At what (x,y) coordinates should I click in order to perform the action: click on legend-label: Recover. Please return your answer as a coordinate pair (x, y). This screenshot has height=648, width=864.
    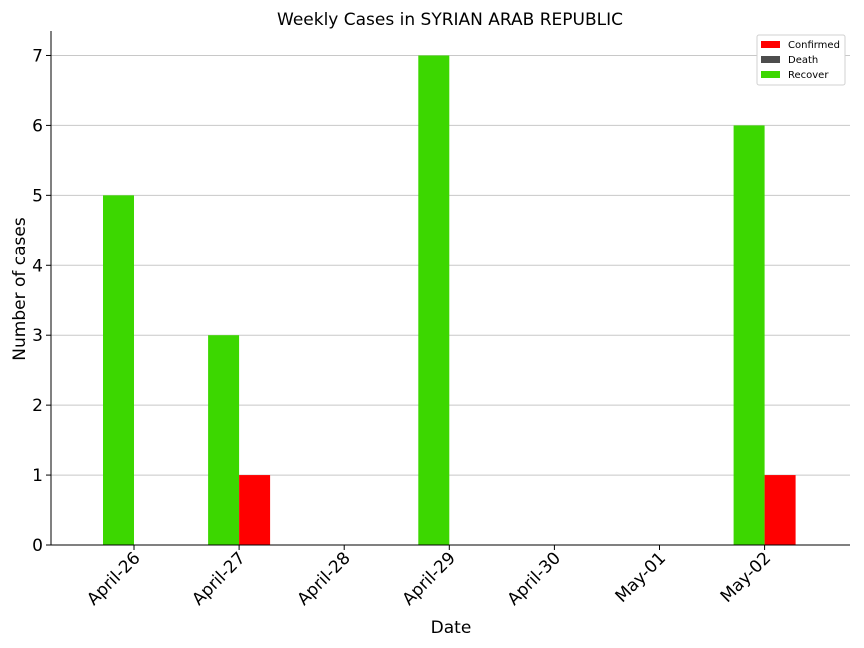
    Looking at the image, I should click on (808, 75).